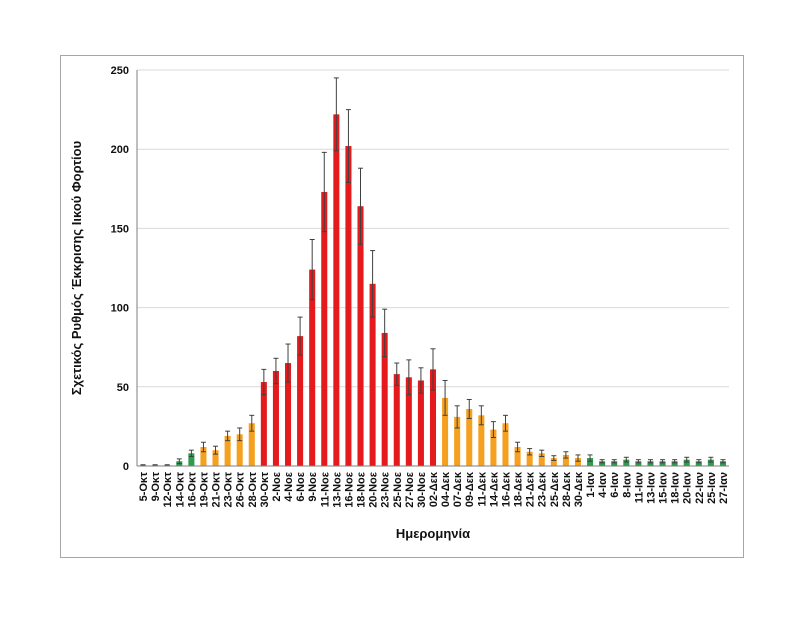 The image size is (800, 618). I want to click on y-tick-label: 200, so click(120, 150).